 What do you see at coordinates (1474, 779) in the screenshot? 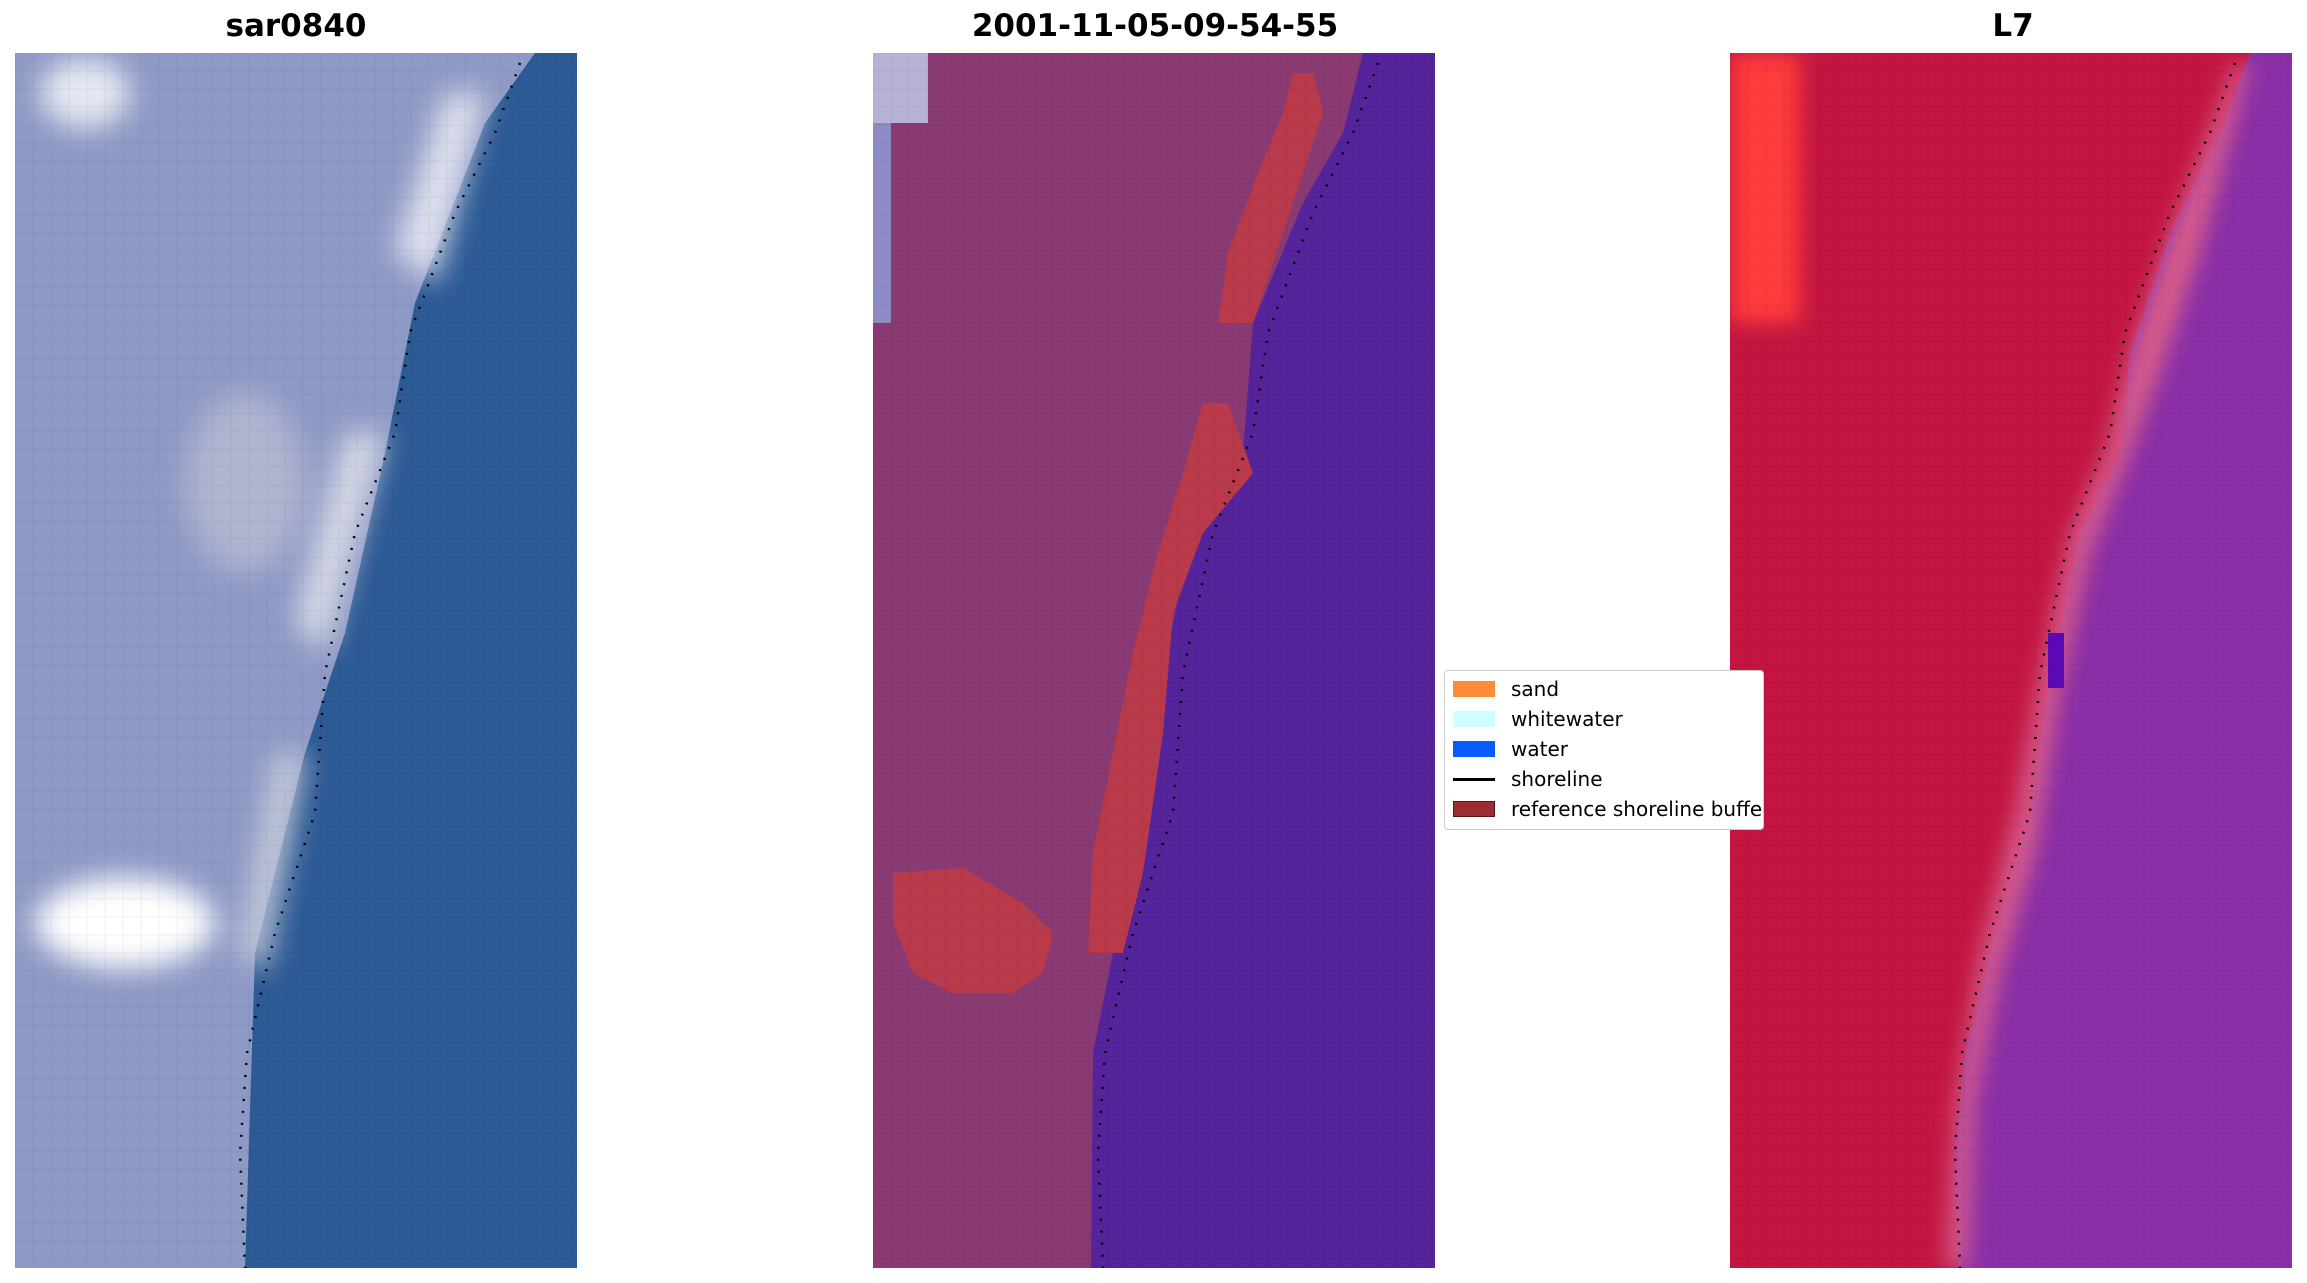
I see `shoreline-swatch` at bounding box center [1474, 779].